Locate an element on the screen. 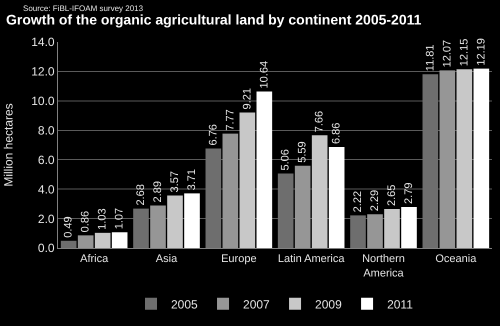  data-label: 7.66 is located at coordinates (320, 121).